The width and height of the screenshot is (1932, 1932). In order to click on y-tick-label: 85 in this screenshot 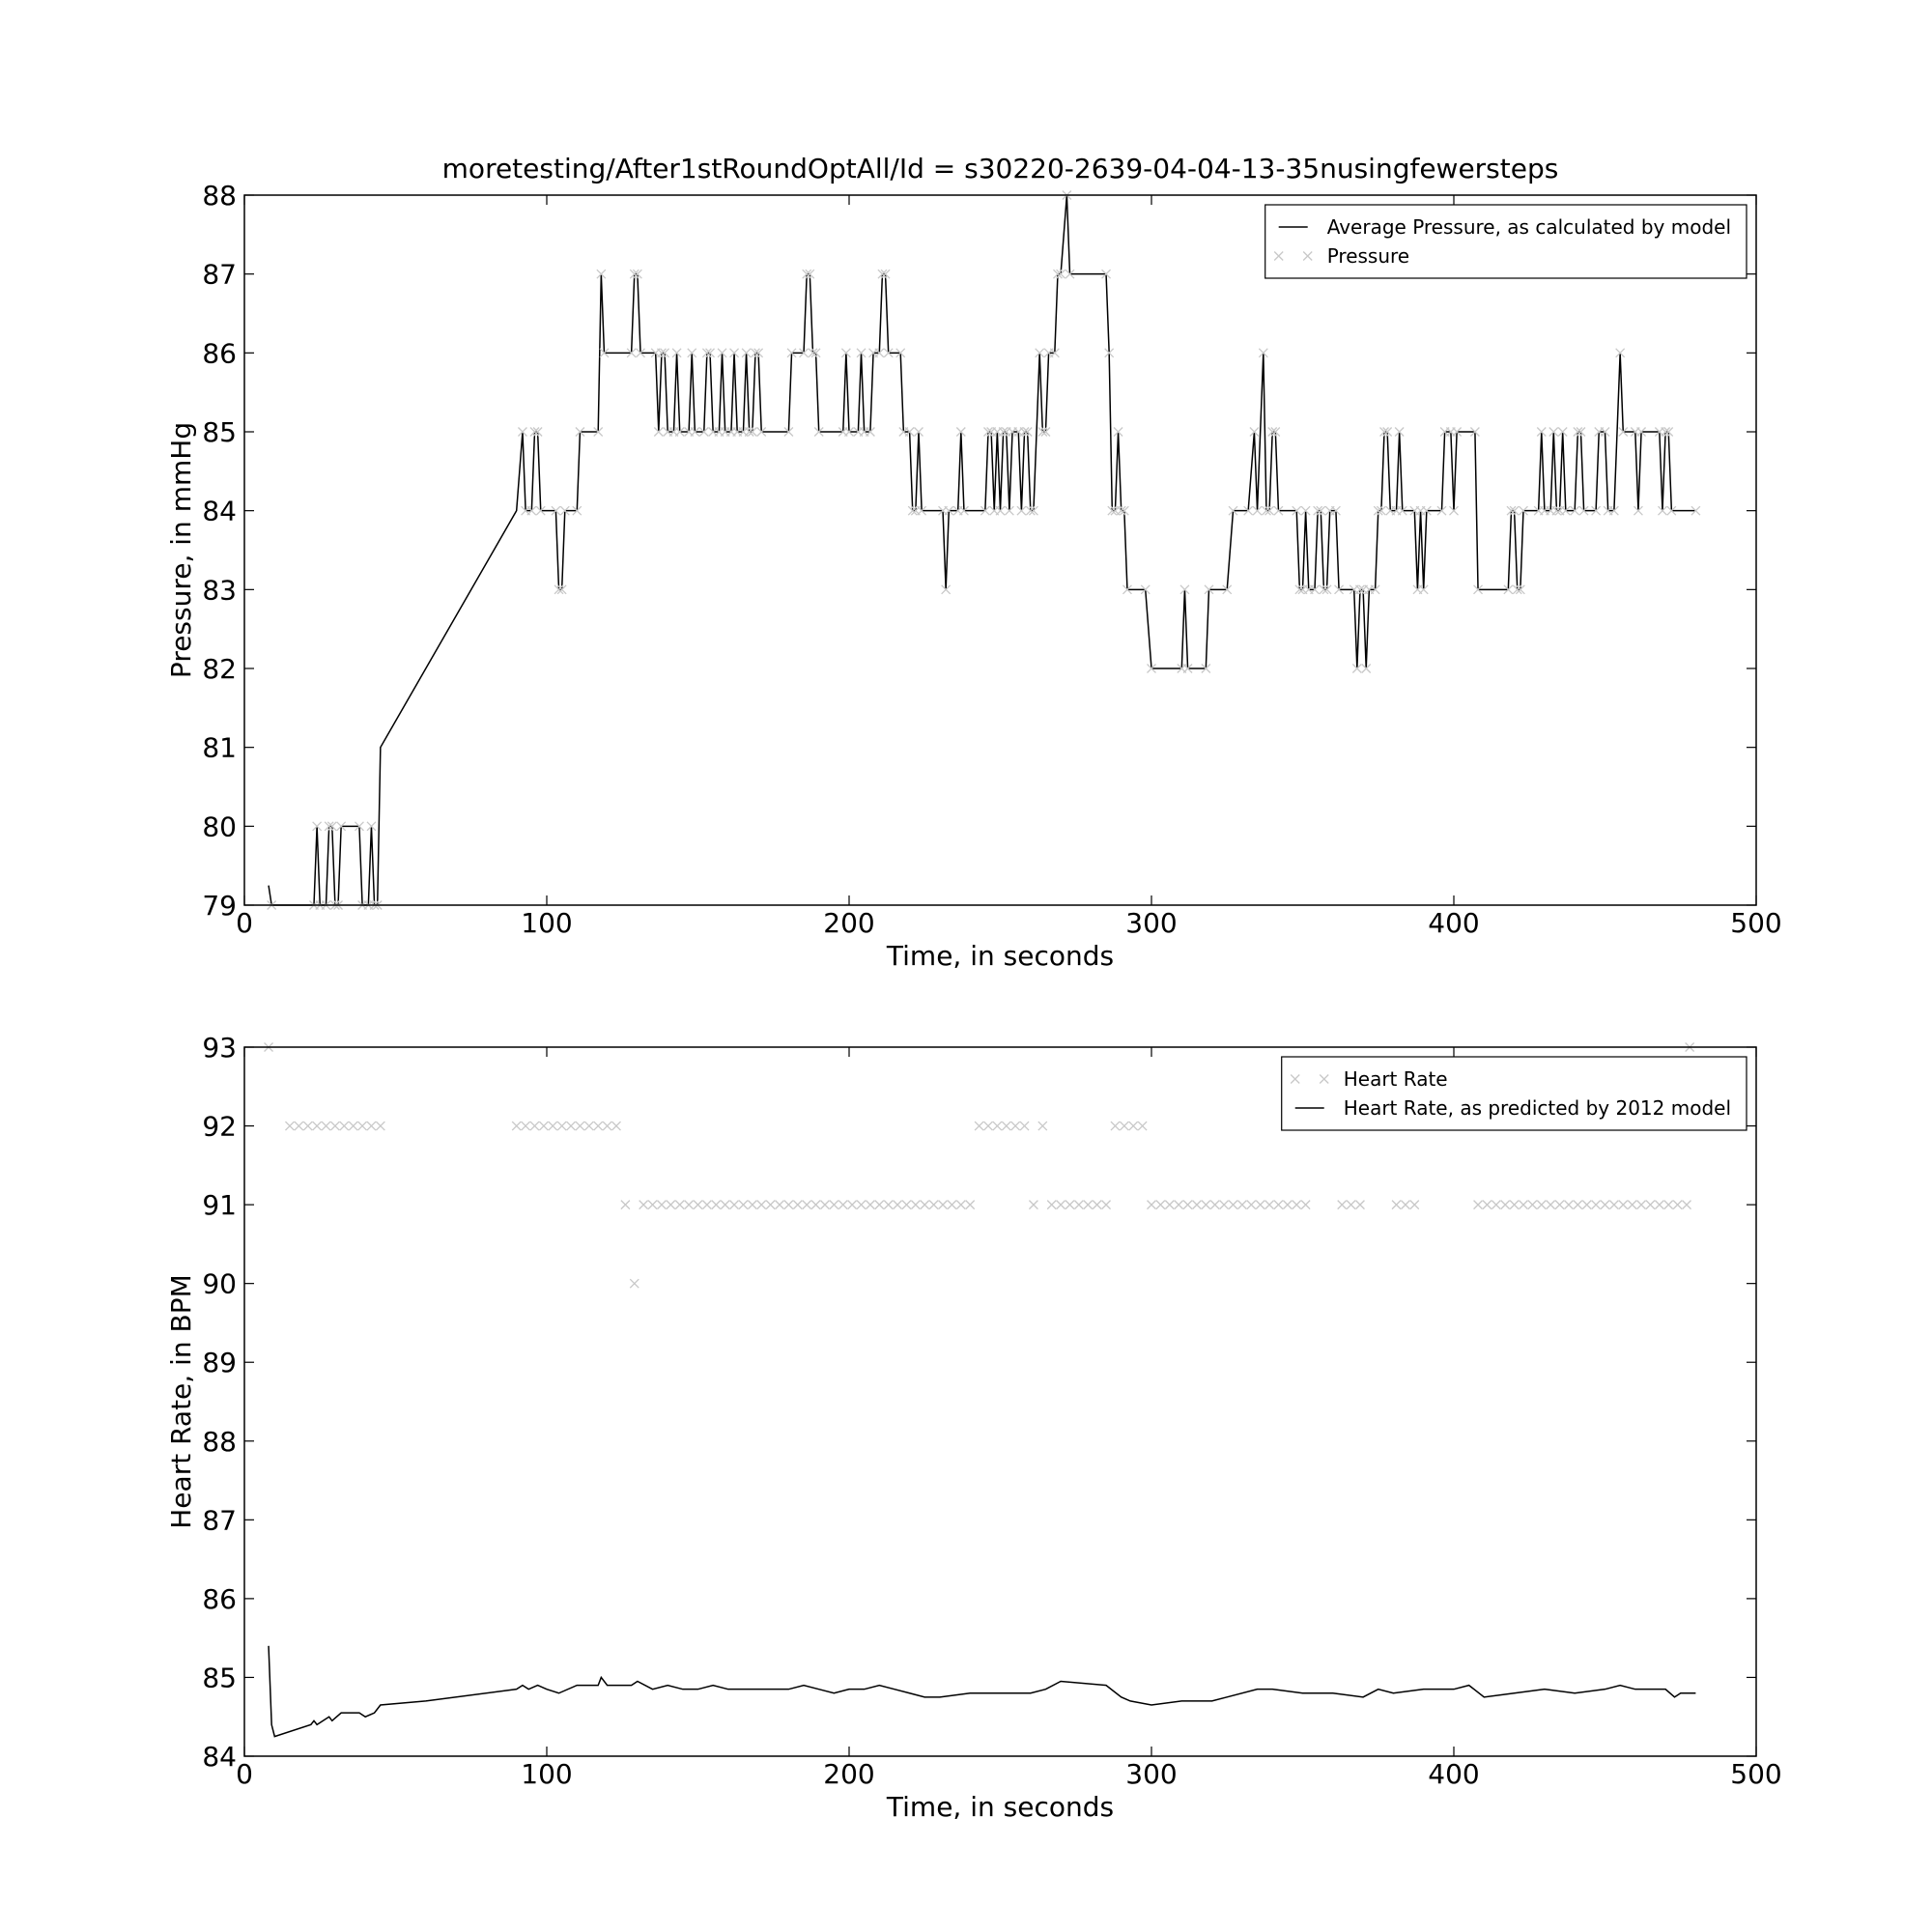, I will do `click(219, 1677)`.